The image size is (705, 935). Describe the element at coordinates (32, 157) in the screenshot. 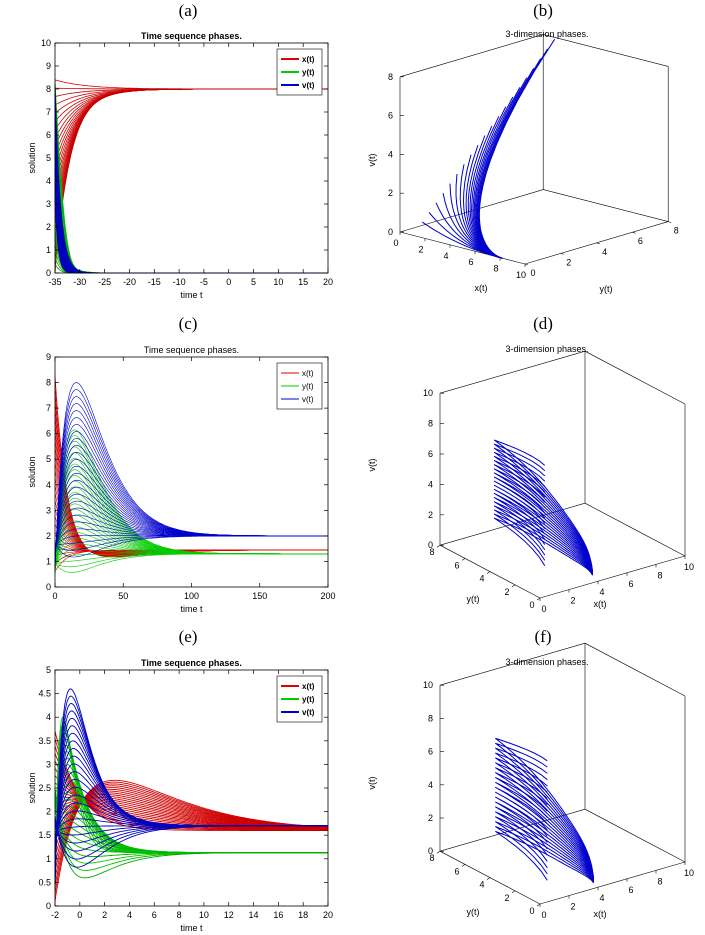

I see `y-axis-label: solution` at that location.